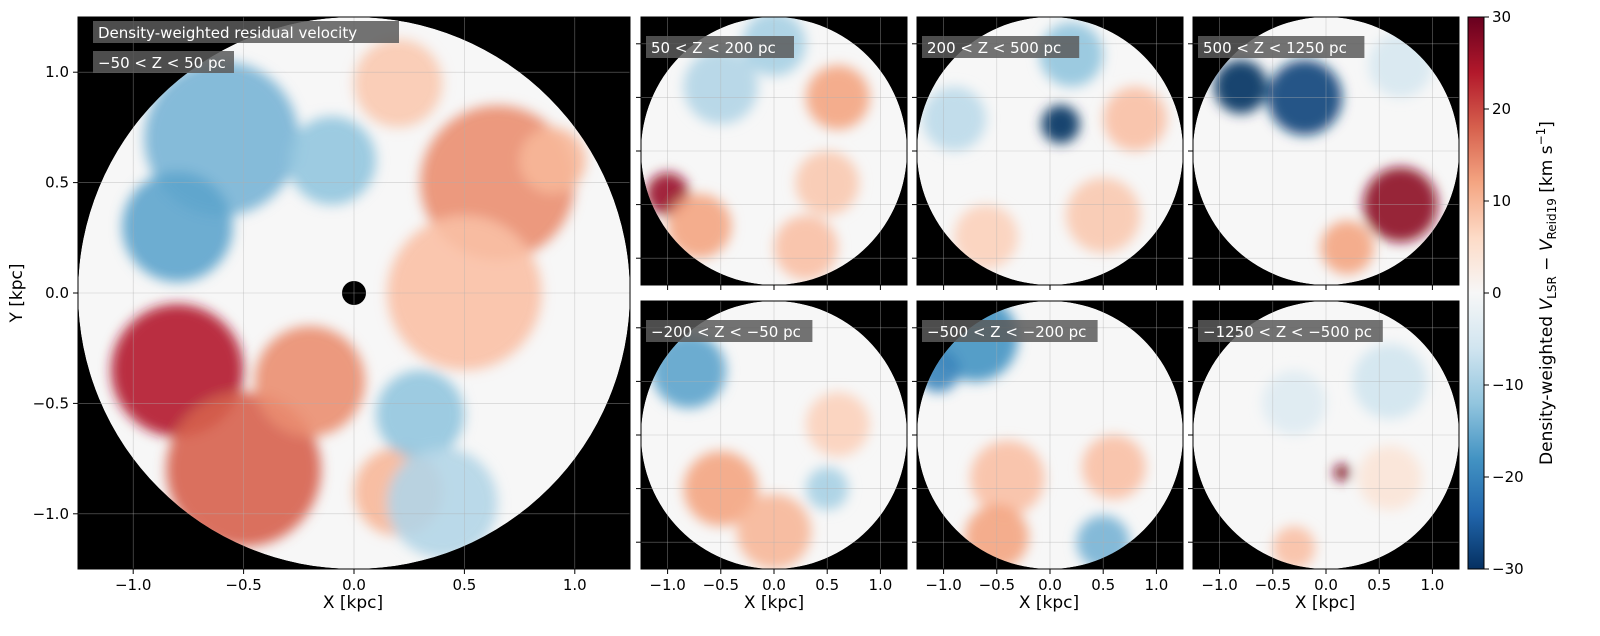 The image size is (1600, 636). Describe the element at coordinates (57, 72) in the screenshot. I see `y-tick-label: 1.0` at that location.